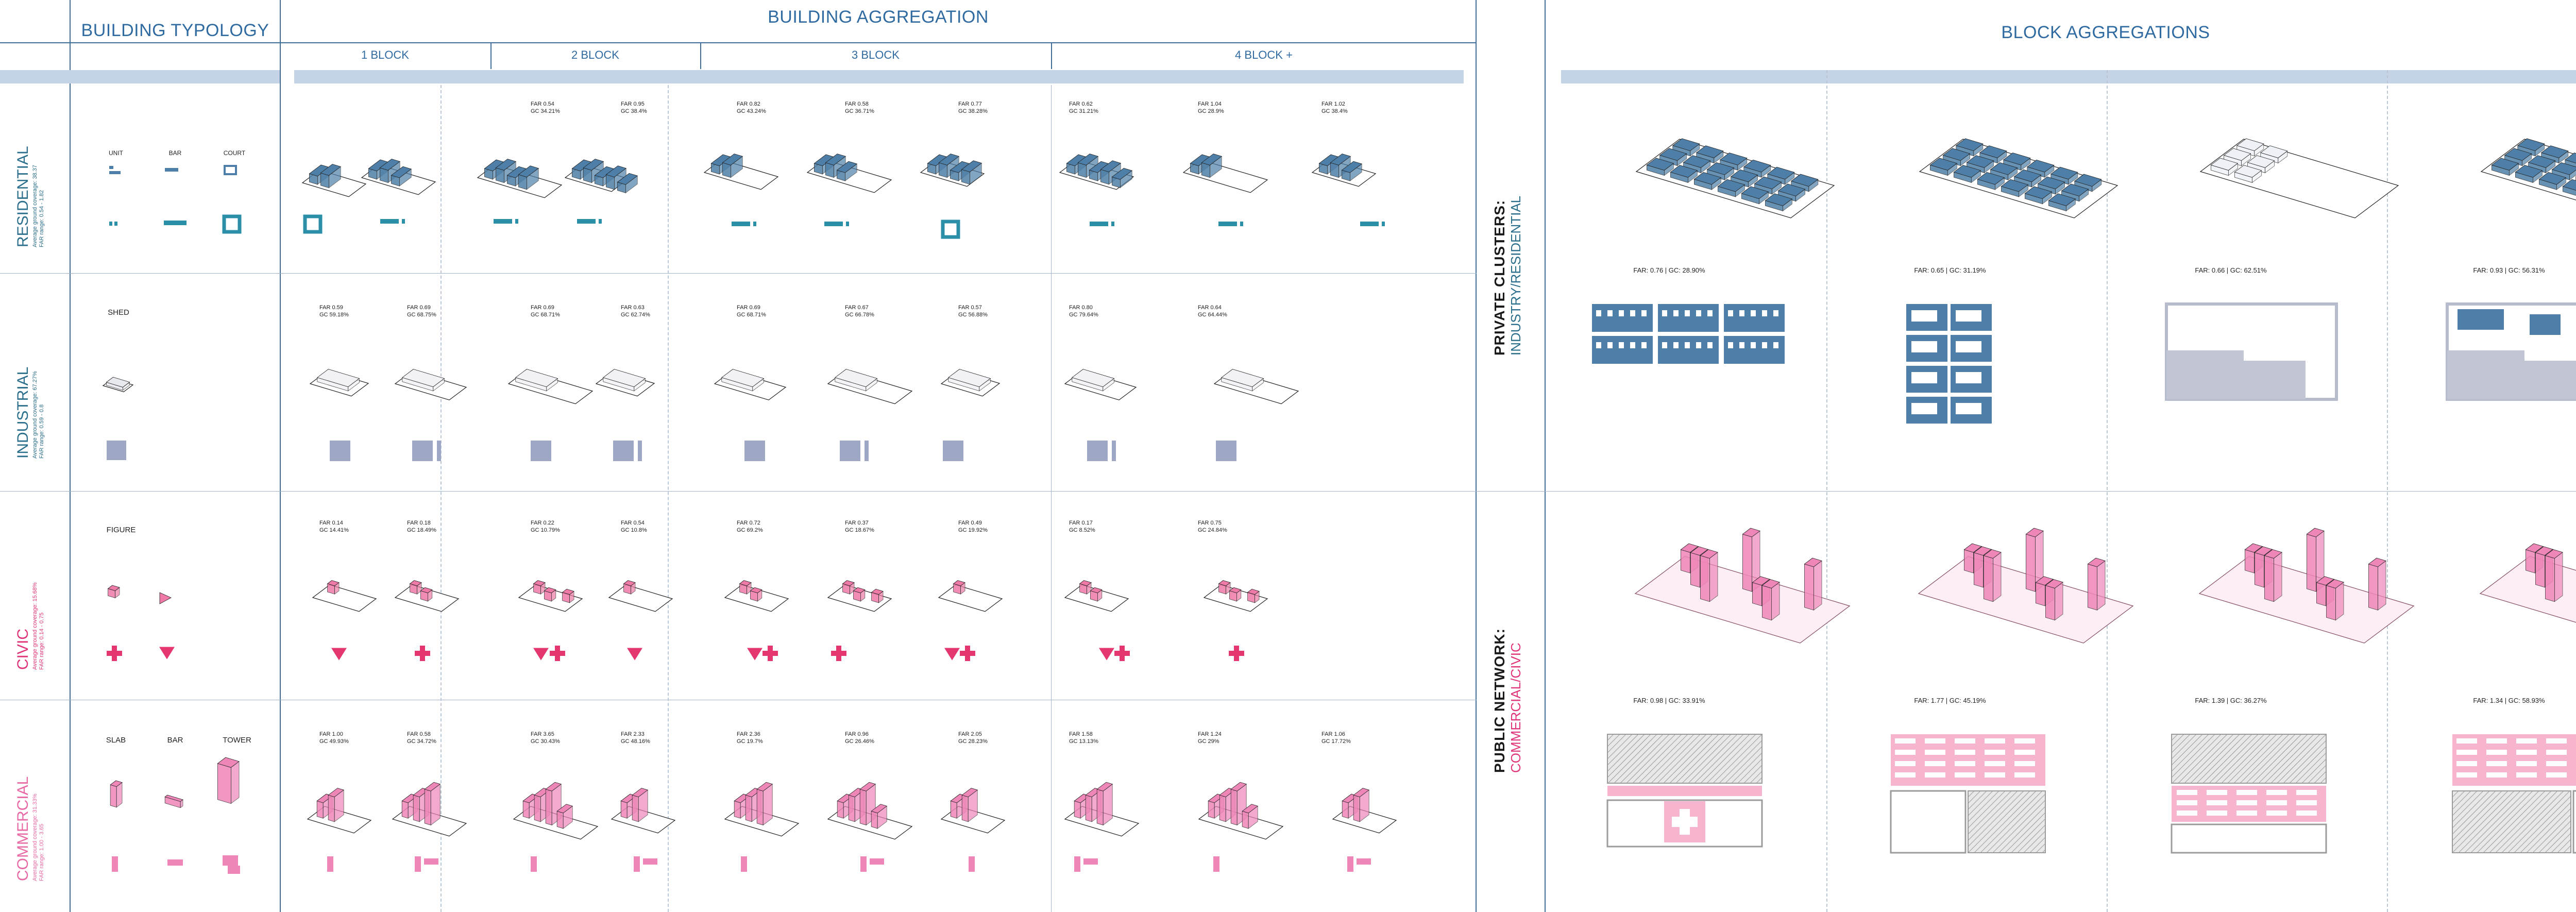 This screenshot has height=912, width=2576. Describe the element at coordinates (629, 583) in the screenshot. I see `civic-building` at that location.